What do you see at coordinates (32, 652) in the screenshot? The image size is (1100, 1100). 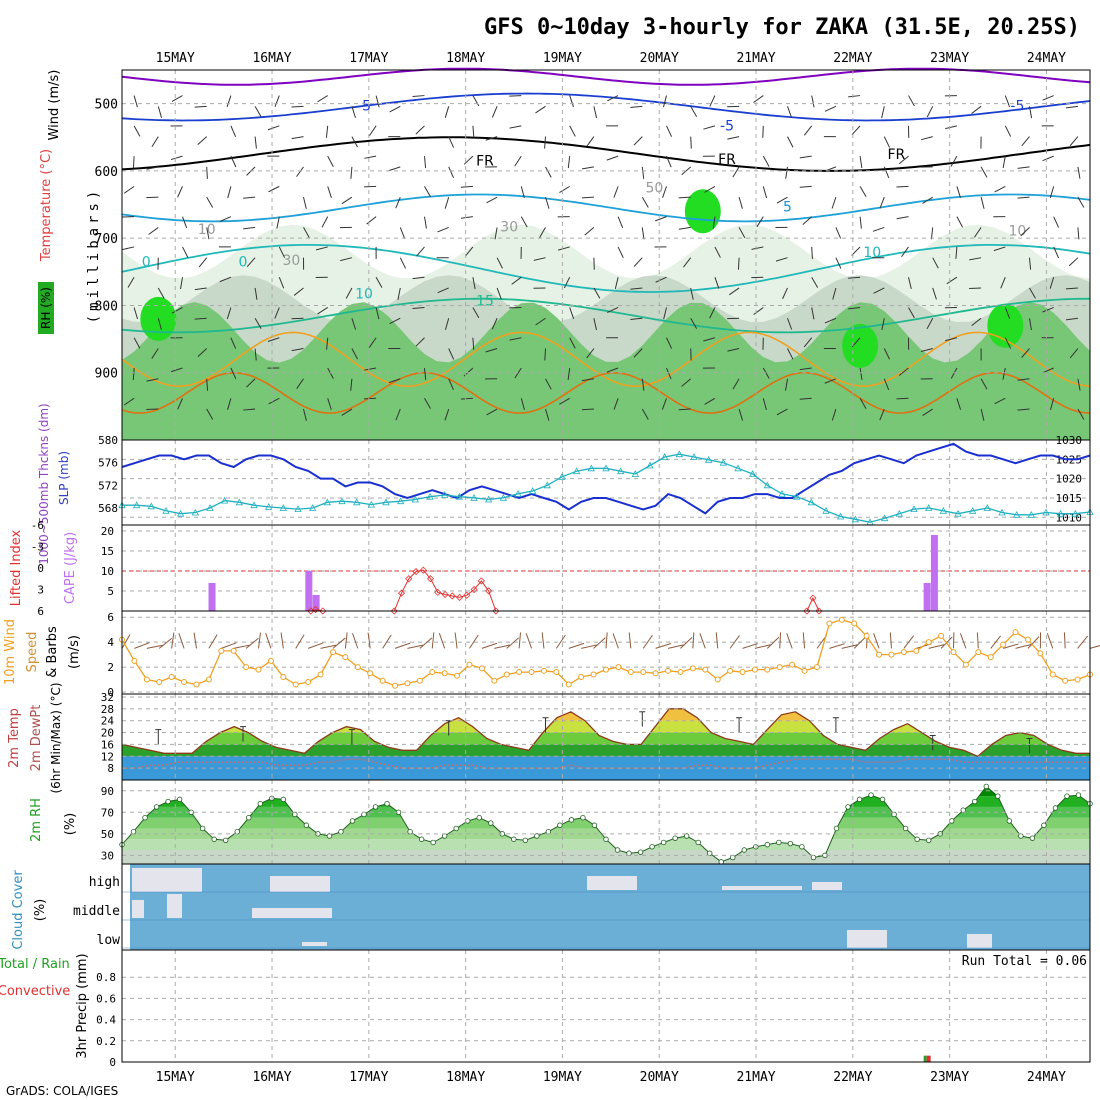 I see `wind10-label: Speed` at bounding box center [32, 652].